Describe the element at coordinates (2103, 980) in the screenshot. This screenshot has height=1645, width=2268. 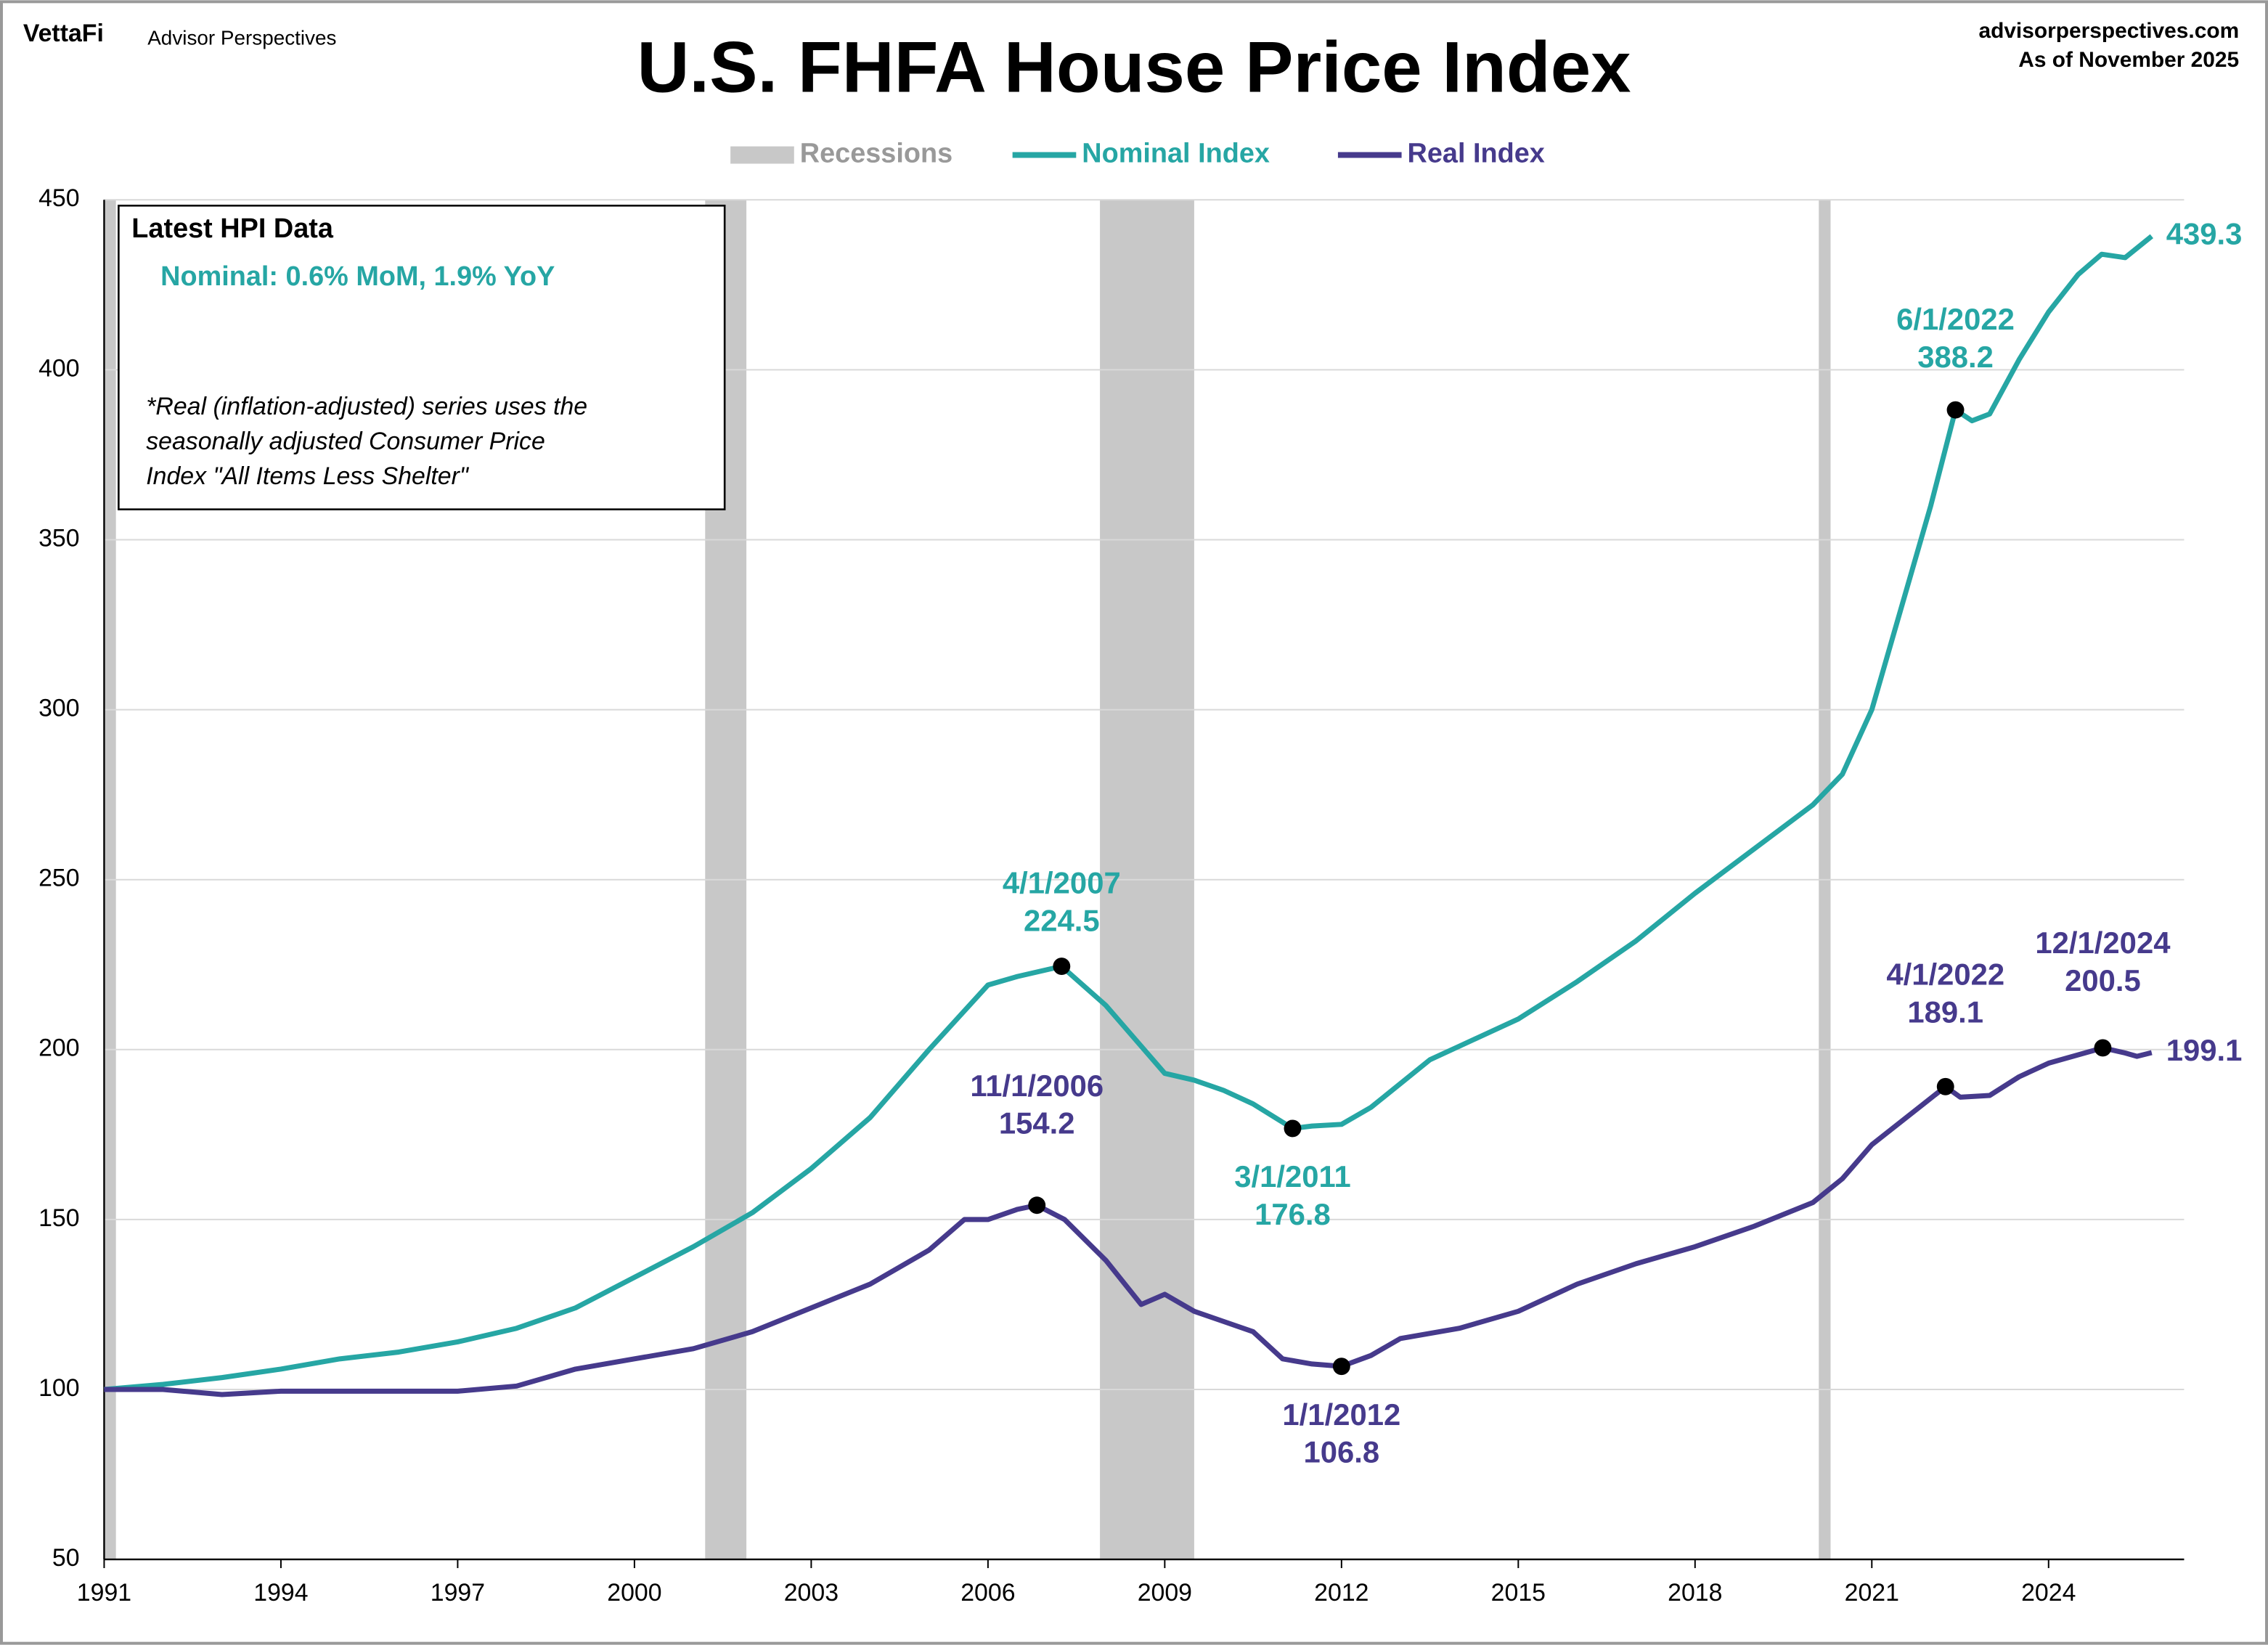
I see `annotation-value: 200.5` at that location.